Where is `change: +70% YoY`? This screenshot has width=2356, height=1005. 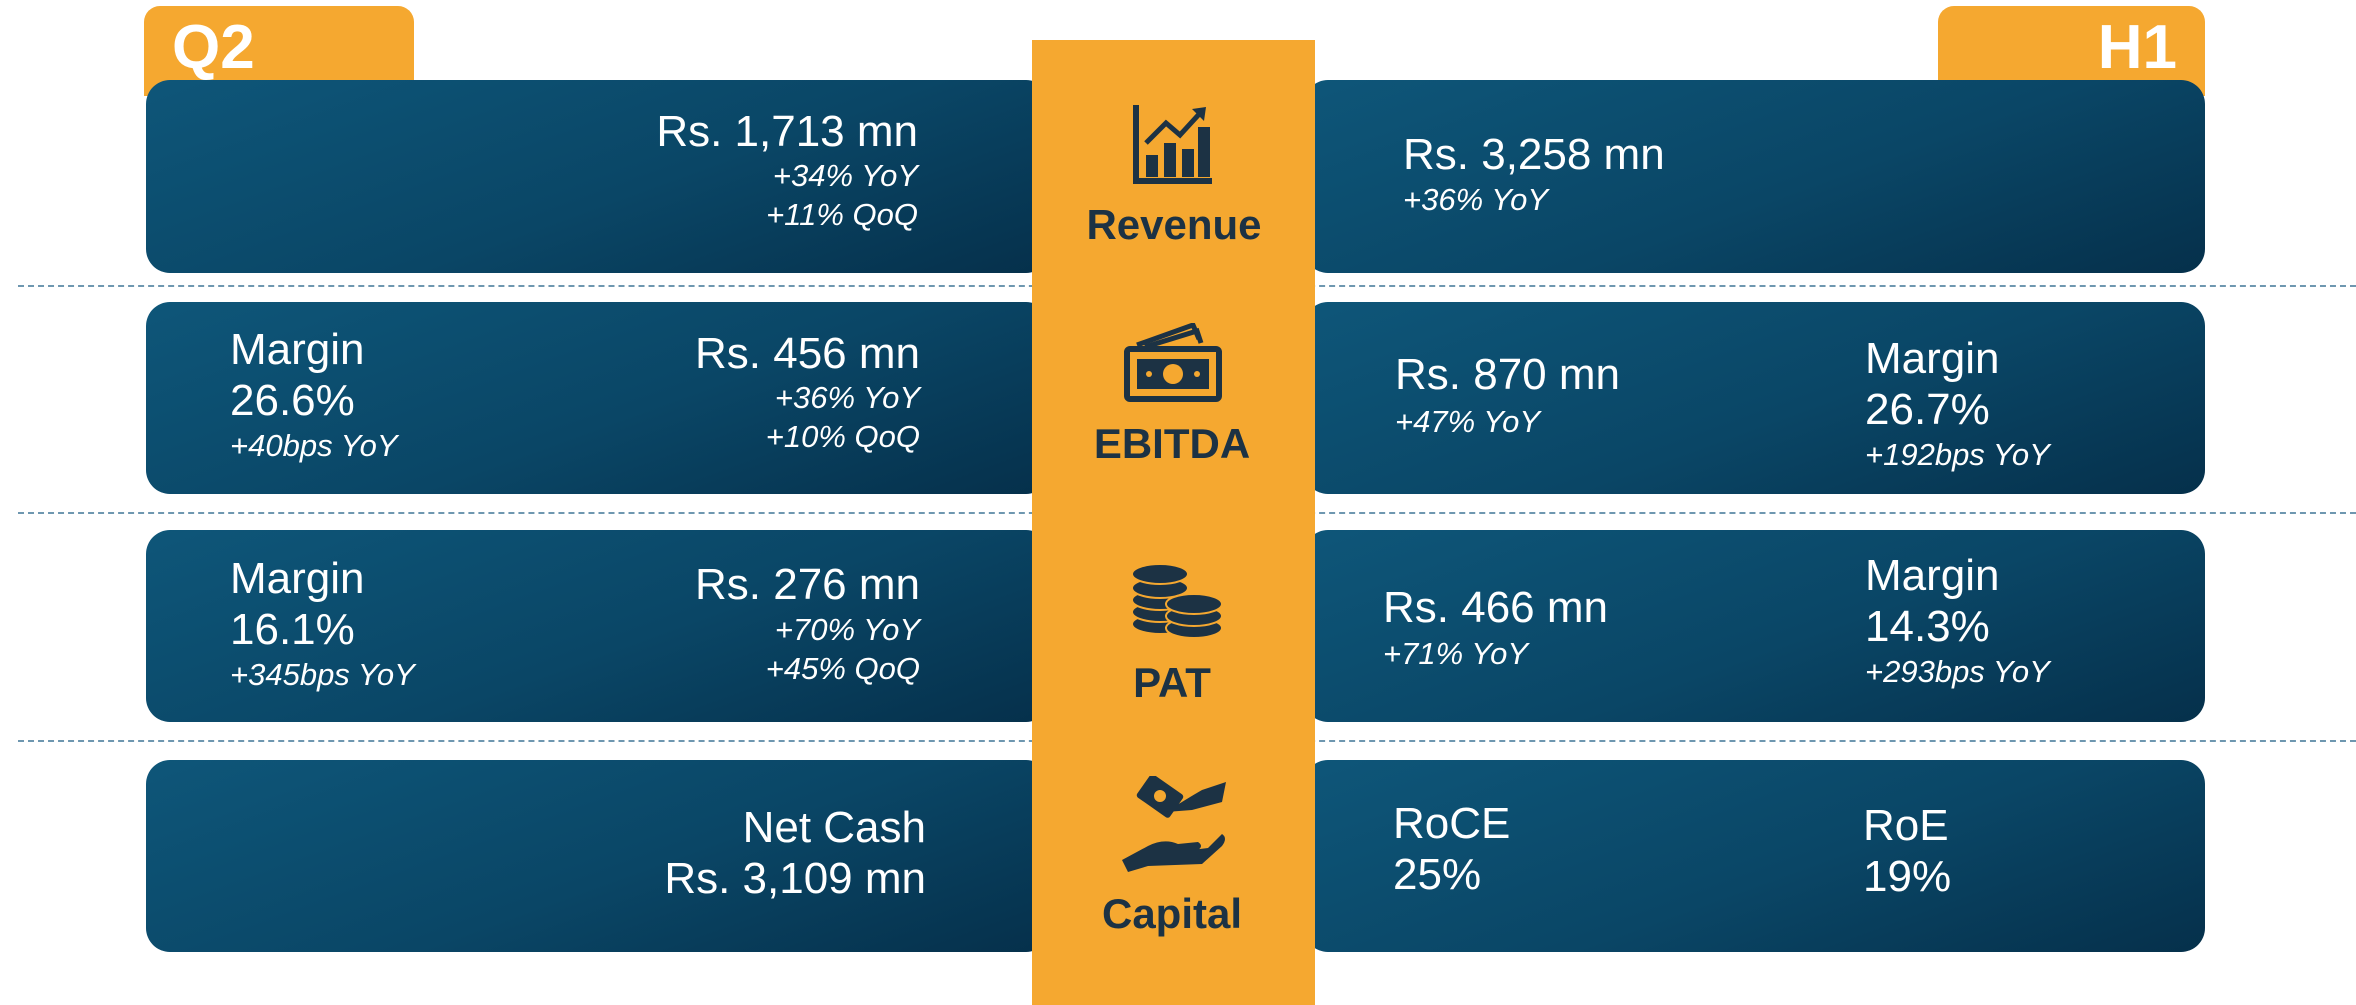
change: +70% YoY is located at coordinates (847, 629).